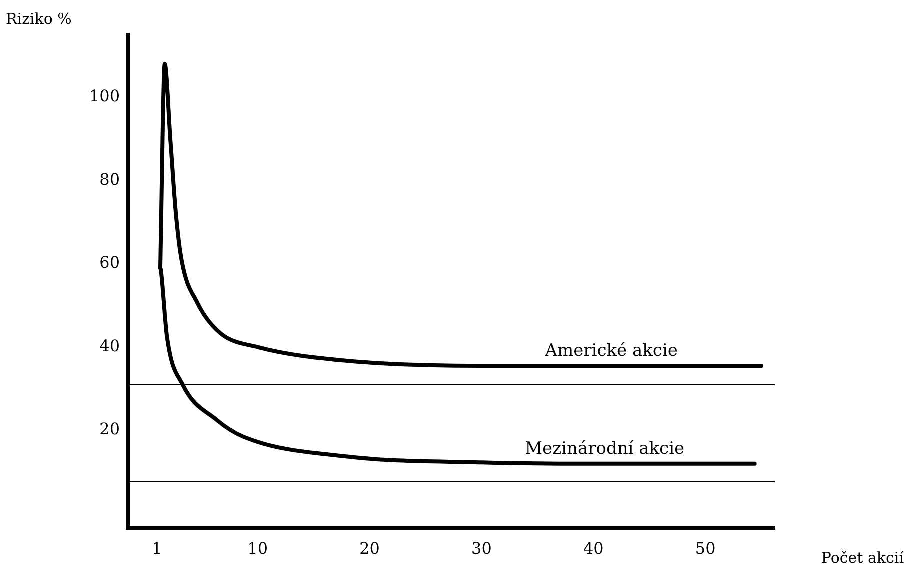 This screenshot has height=567, width=908. What do you see at coordinates (482, 548) in the screenshot?
I see `x-tick-label: 30` at bounding box center [482, 548].